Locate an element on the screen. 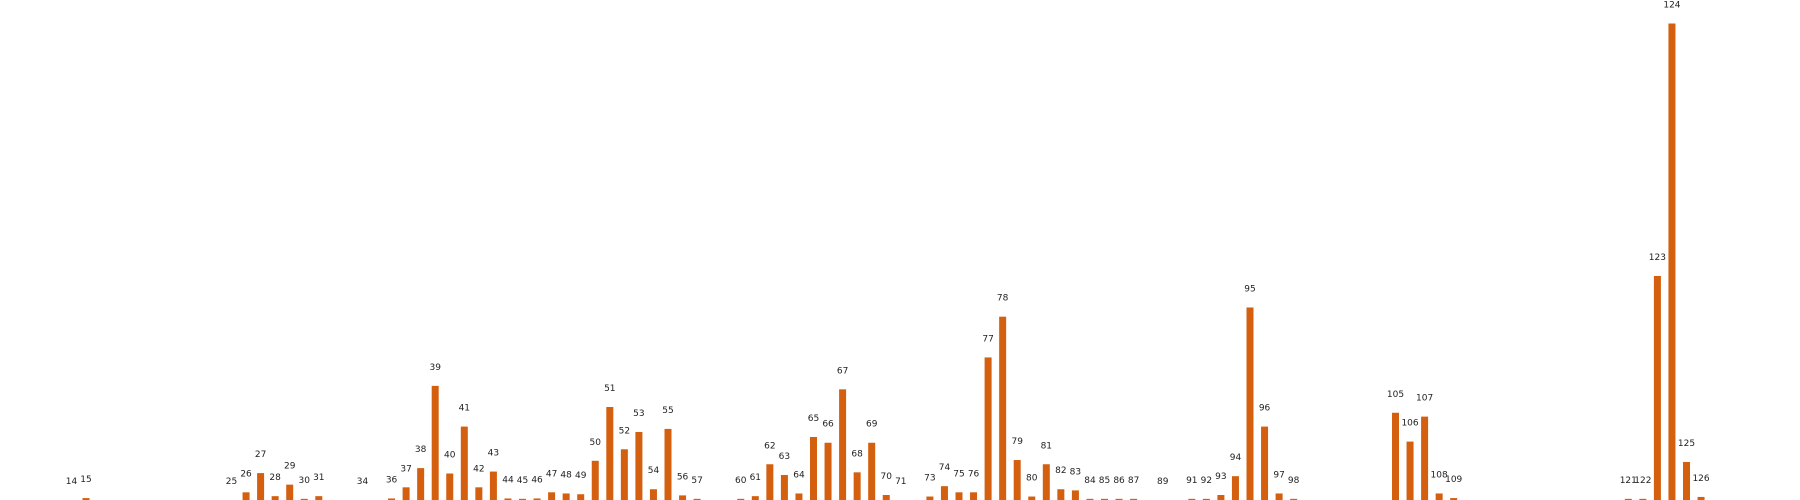 Image resolution: width=1800 pixels, height=500 pixels. bar-label-78: 78 is located at coordinates (1003, 299).